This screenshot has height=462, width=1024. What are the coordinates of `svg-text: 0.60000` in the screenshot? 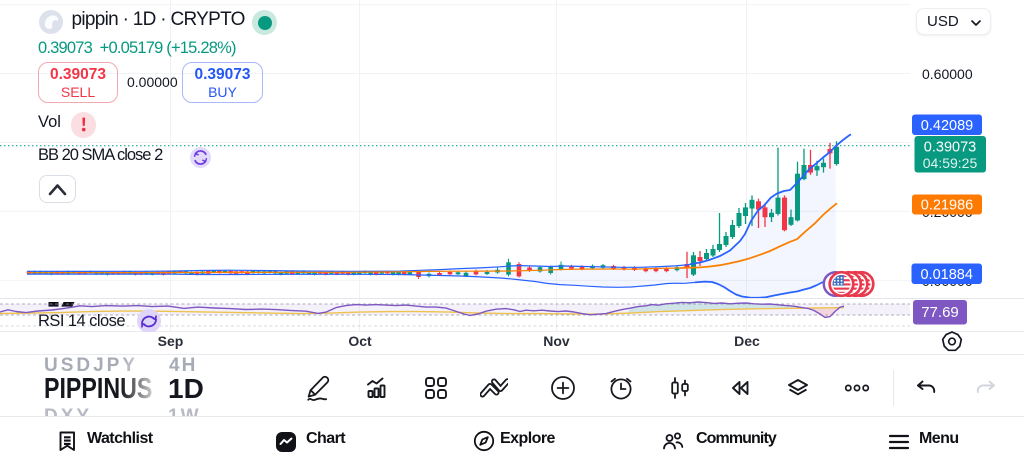 It's located at (947, 74).